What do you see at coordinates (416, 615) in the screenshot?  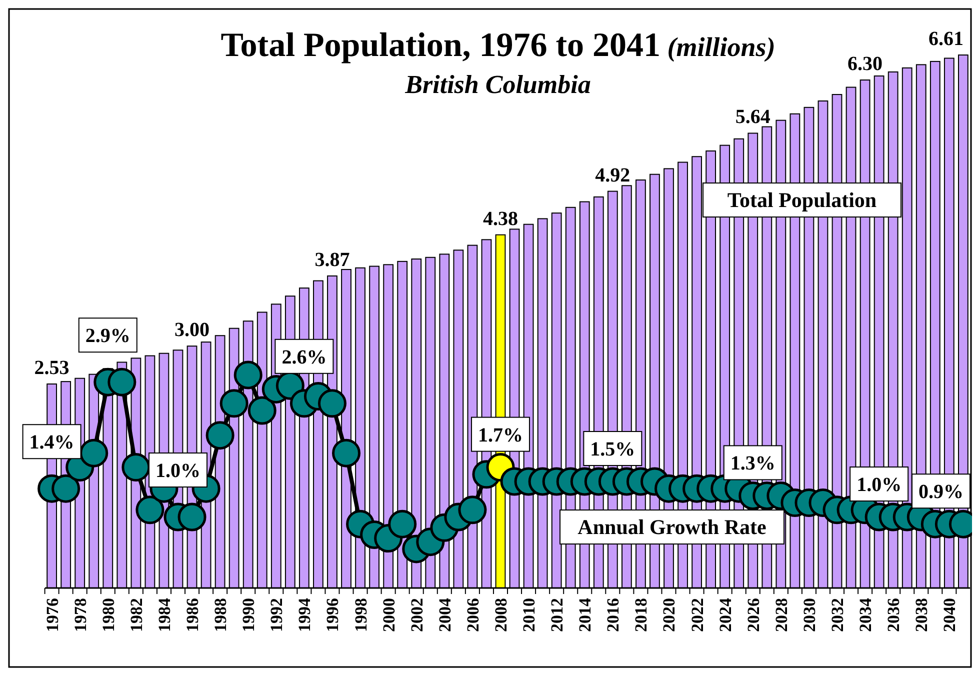 I see `x-tick-label: 2002` at bounding box center [416, 615].